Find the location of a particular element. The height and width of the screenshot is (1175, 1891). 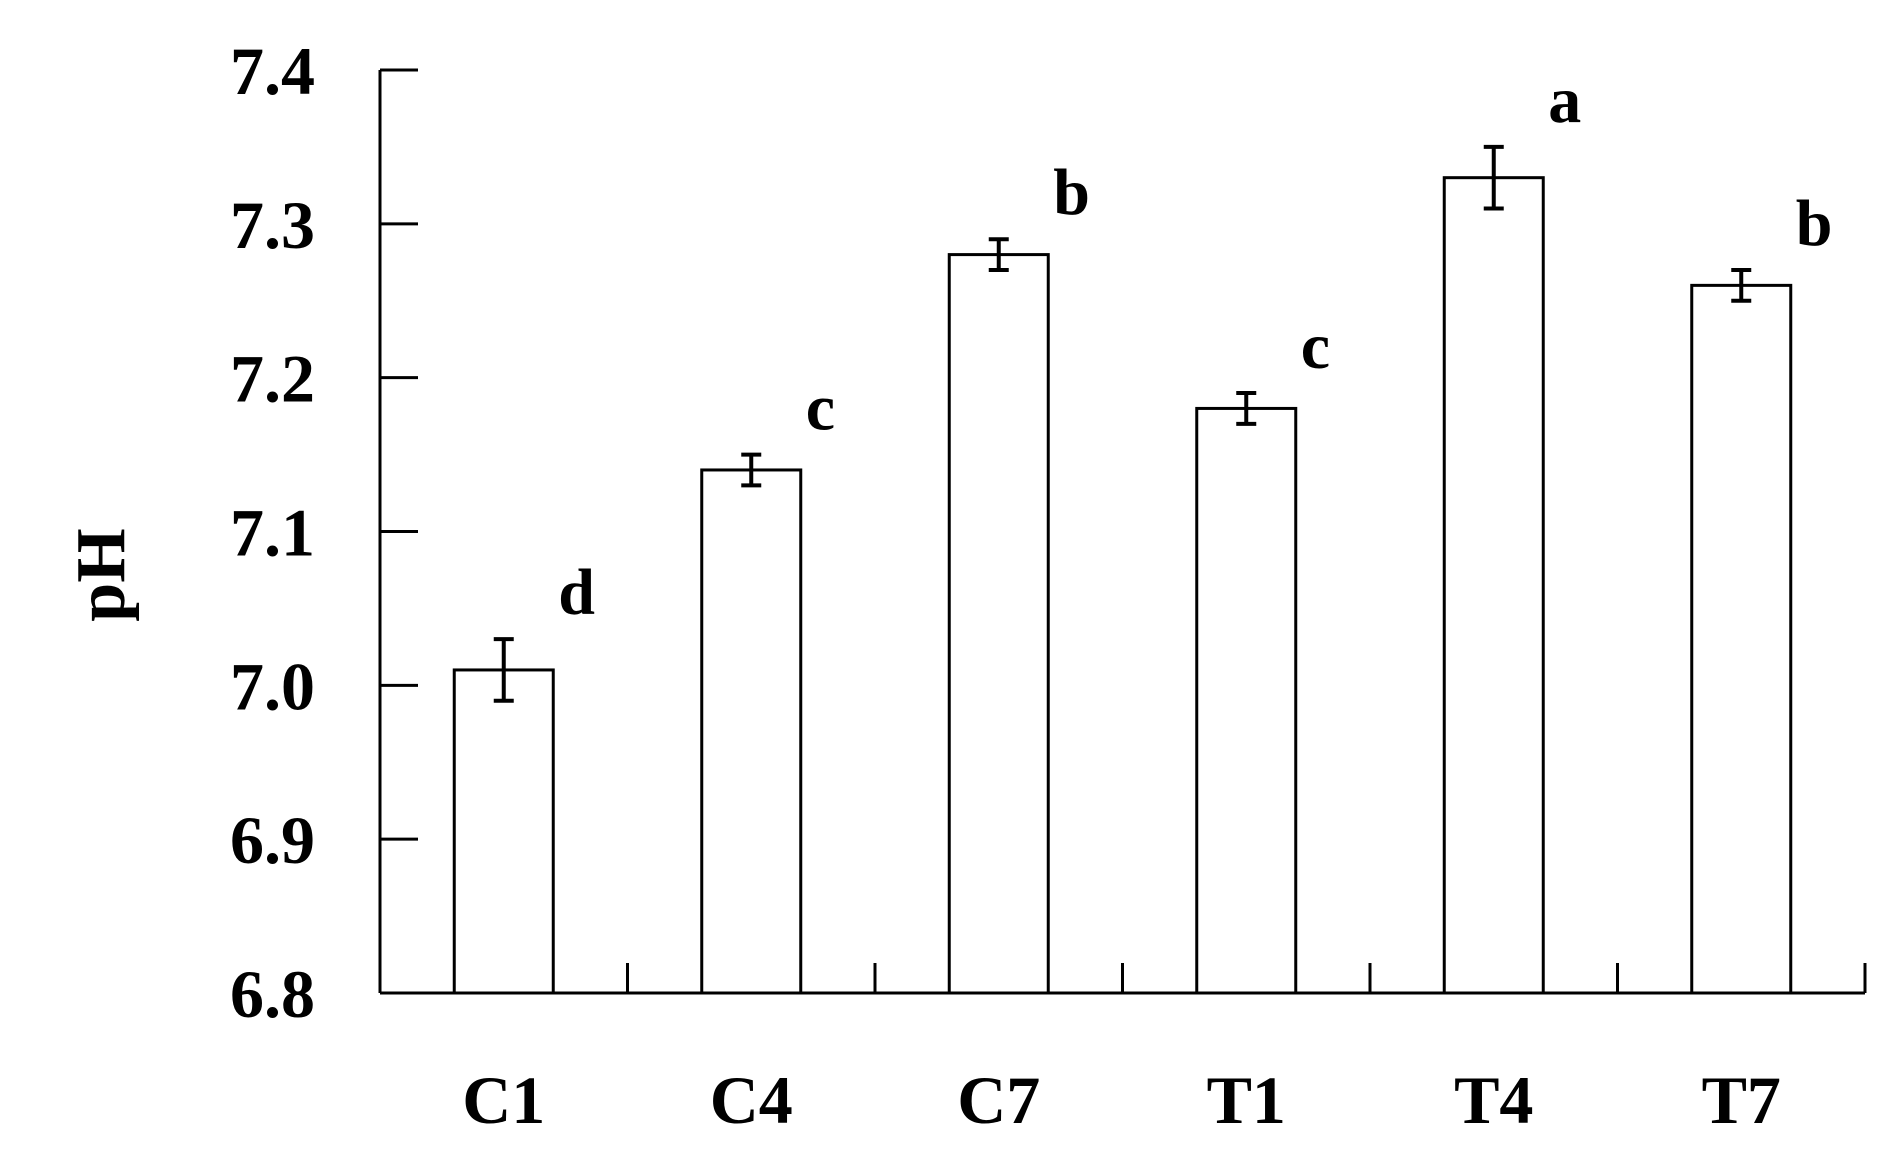

x-tick-label-C4: C4 is located at coordinates (751, 1100).